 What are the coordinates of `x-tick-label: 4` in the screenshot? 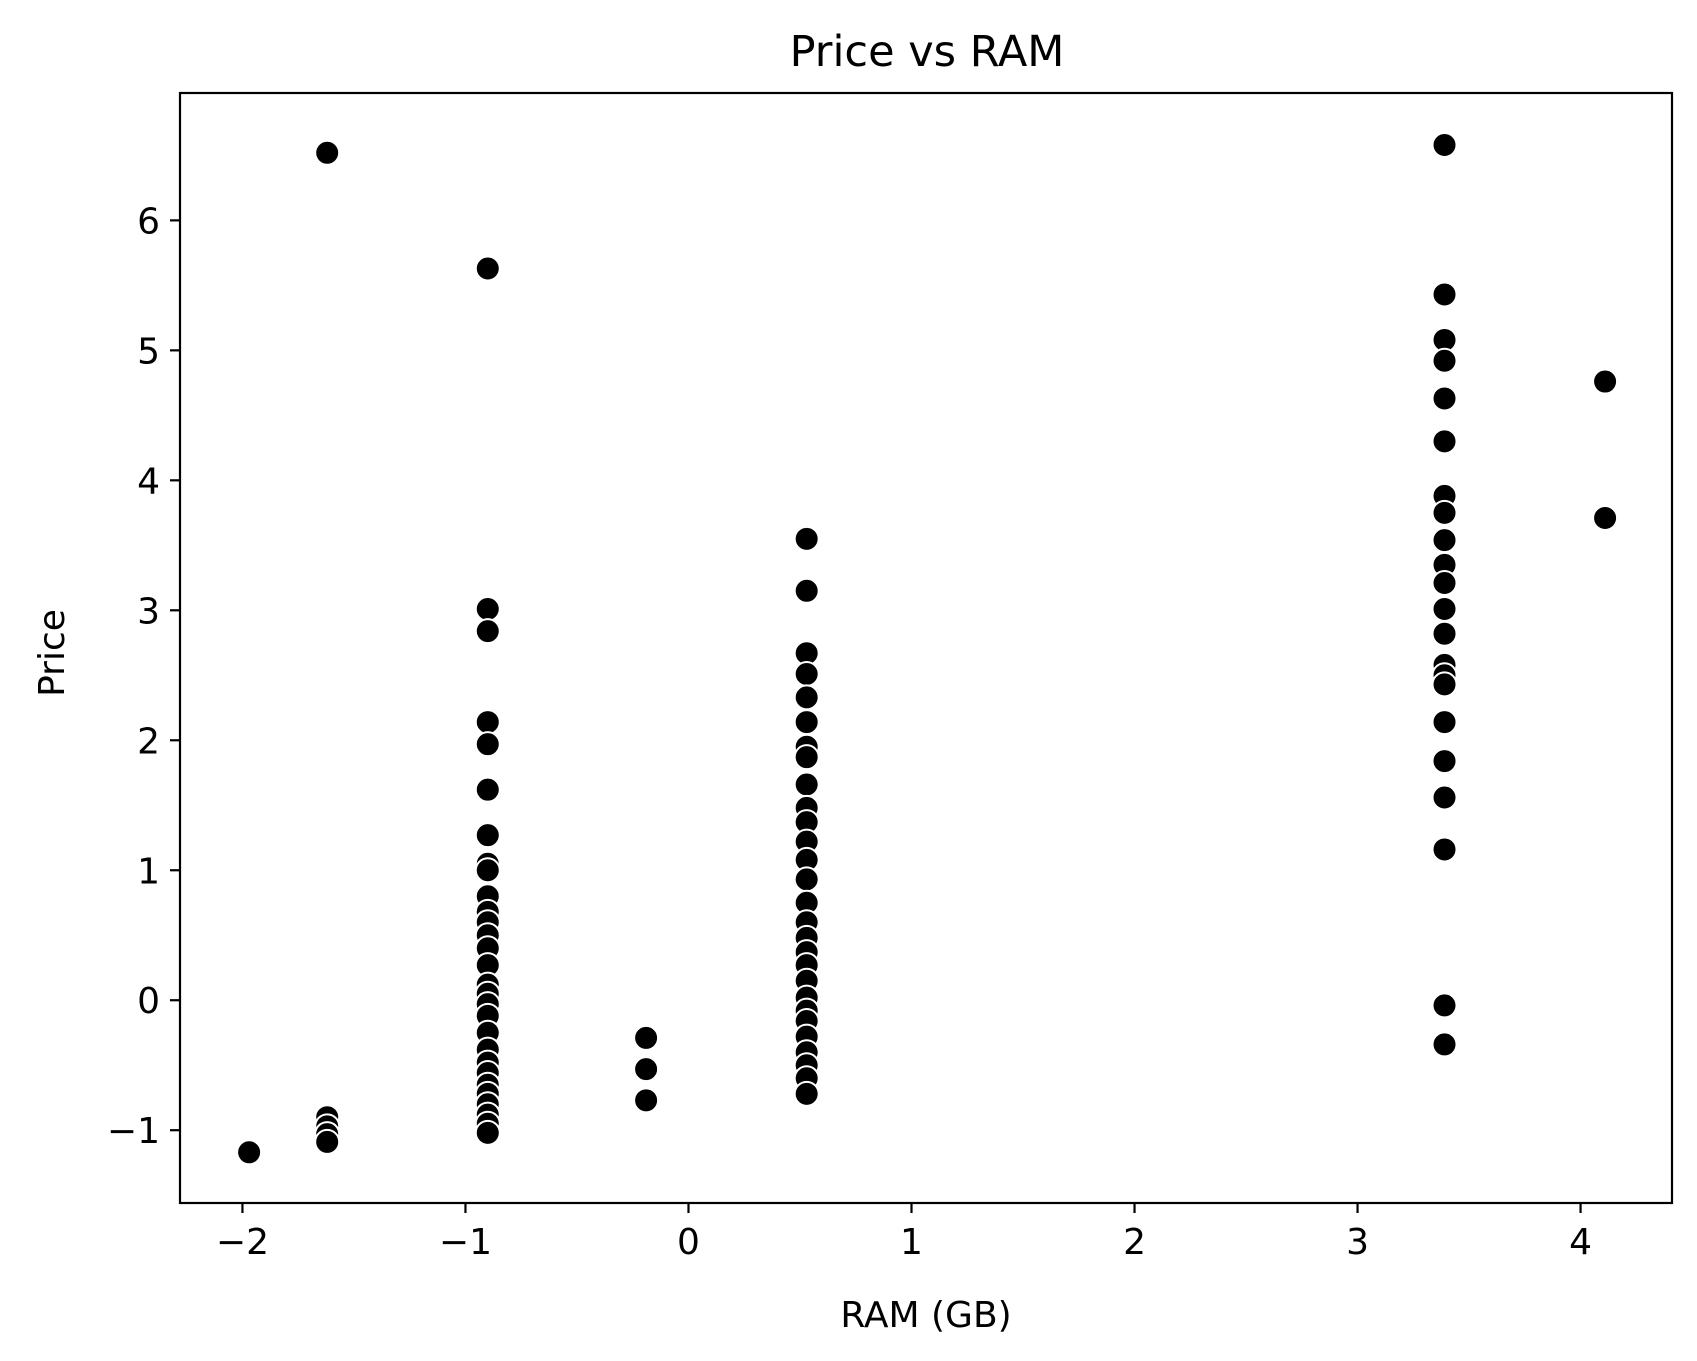 It's located at (1580, 1242).